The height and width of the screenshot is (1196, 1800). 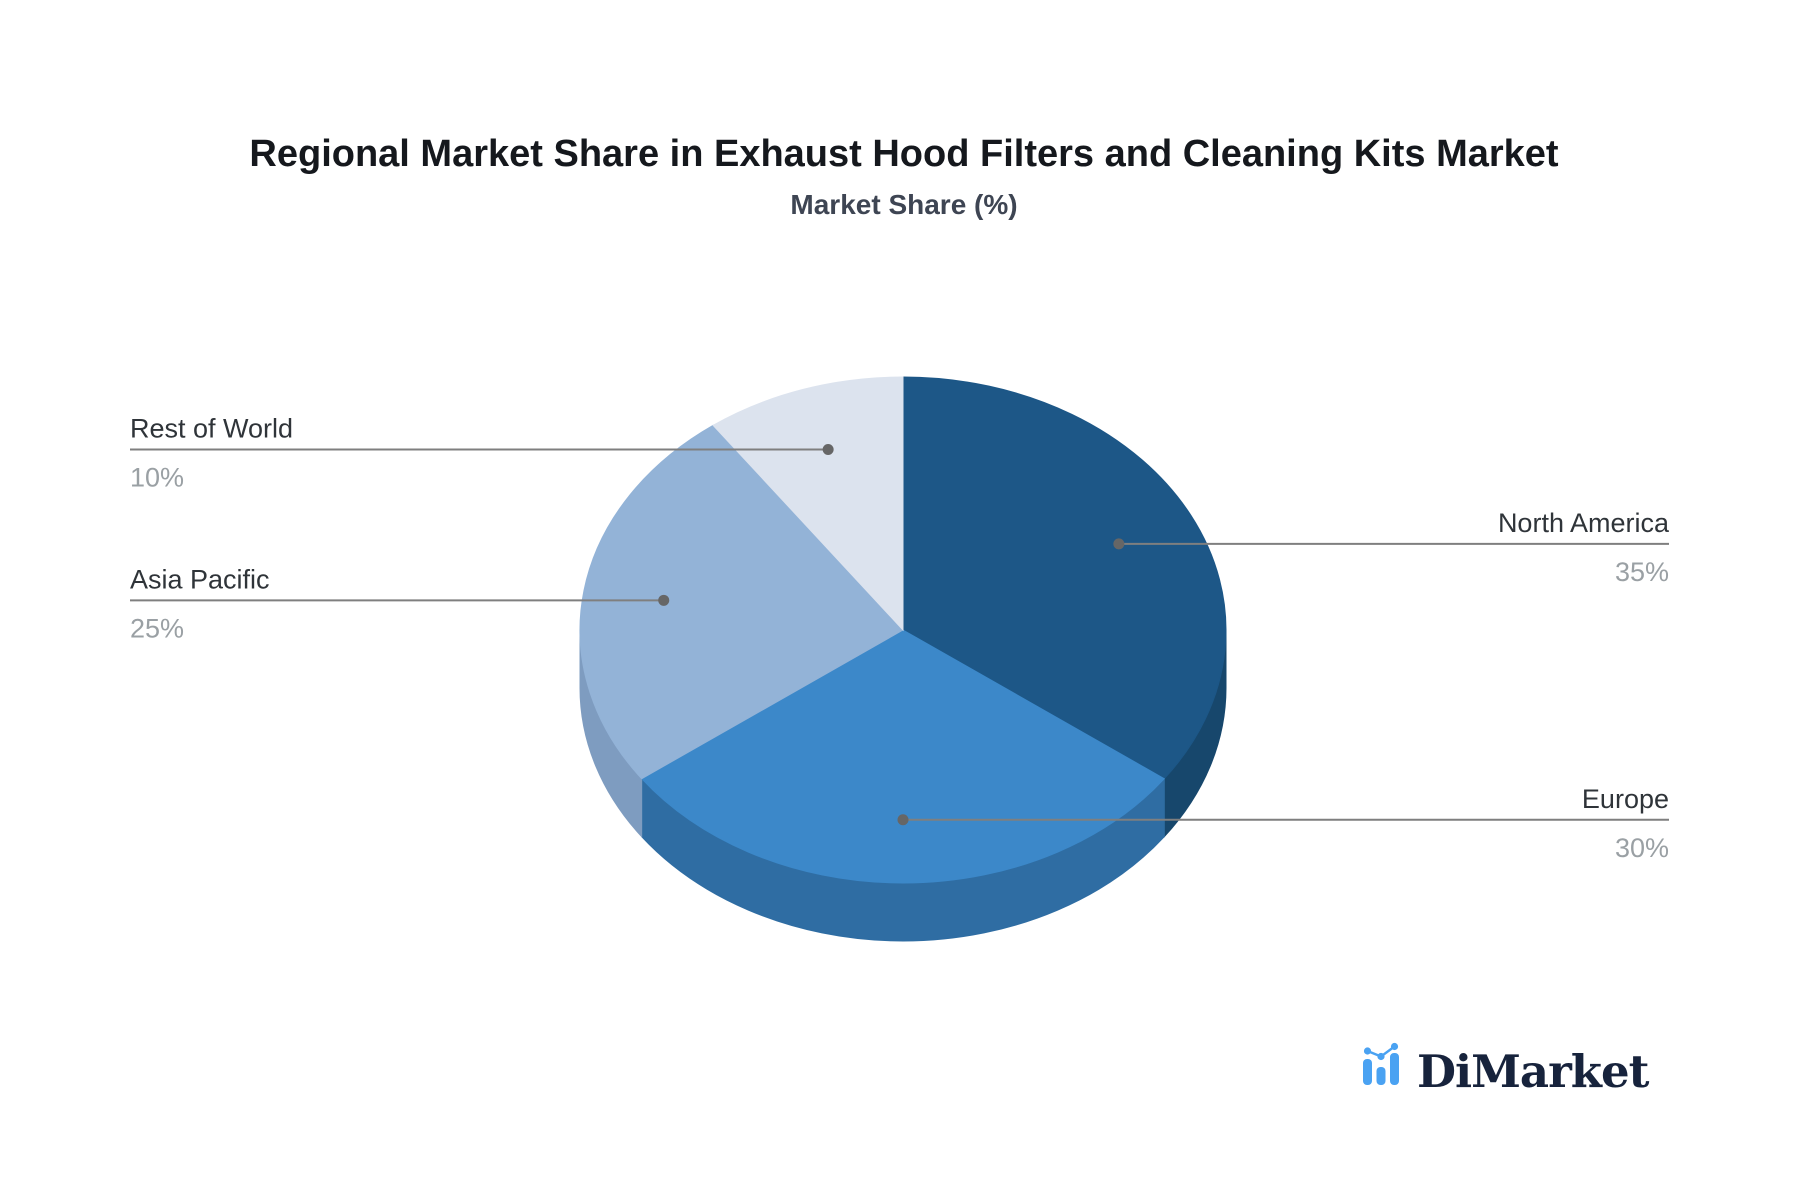 What do you see at coordinates (1584, 547) in the screenshot?
I see `slice-label-north-america: North America 35%` at bounding box center [1584, 547].